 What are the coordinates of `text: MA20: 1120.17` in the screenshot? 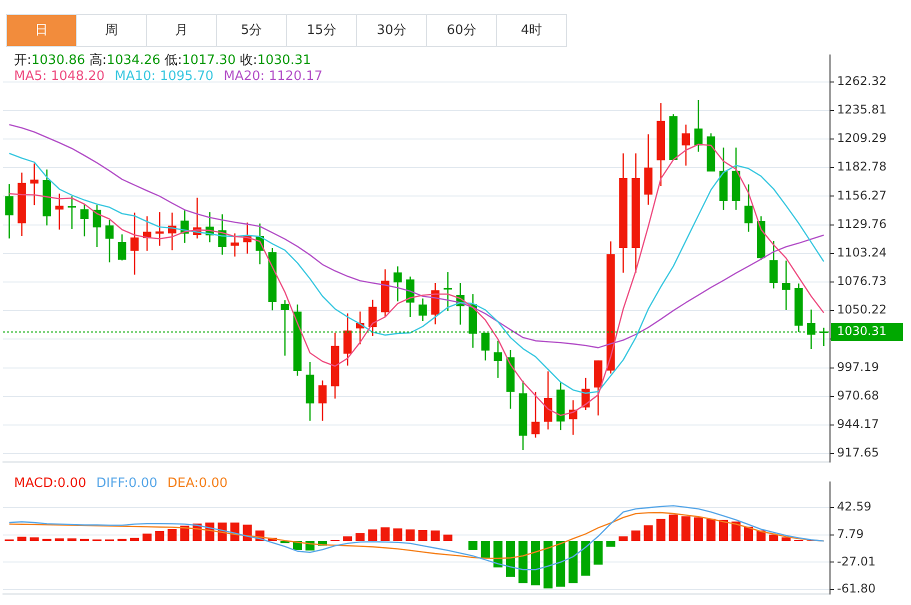 It's located at (273, 76).